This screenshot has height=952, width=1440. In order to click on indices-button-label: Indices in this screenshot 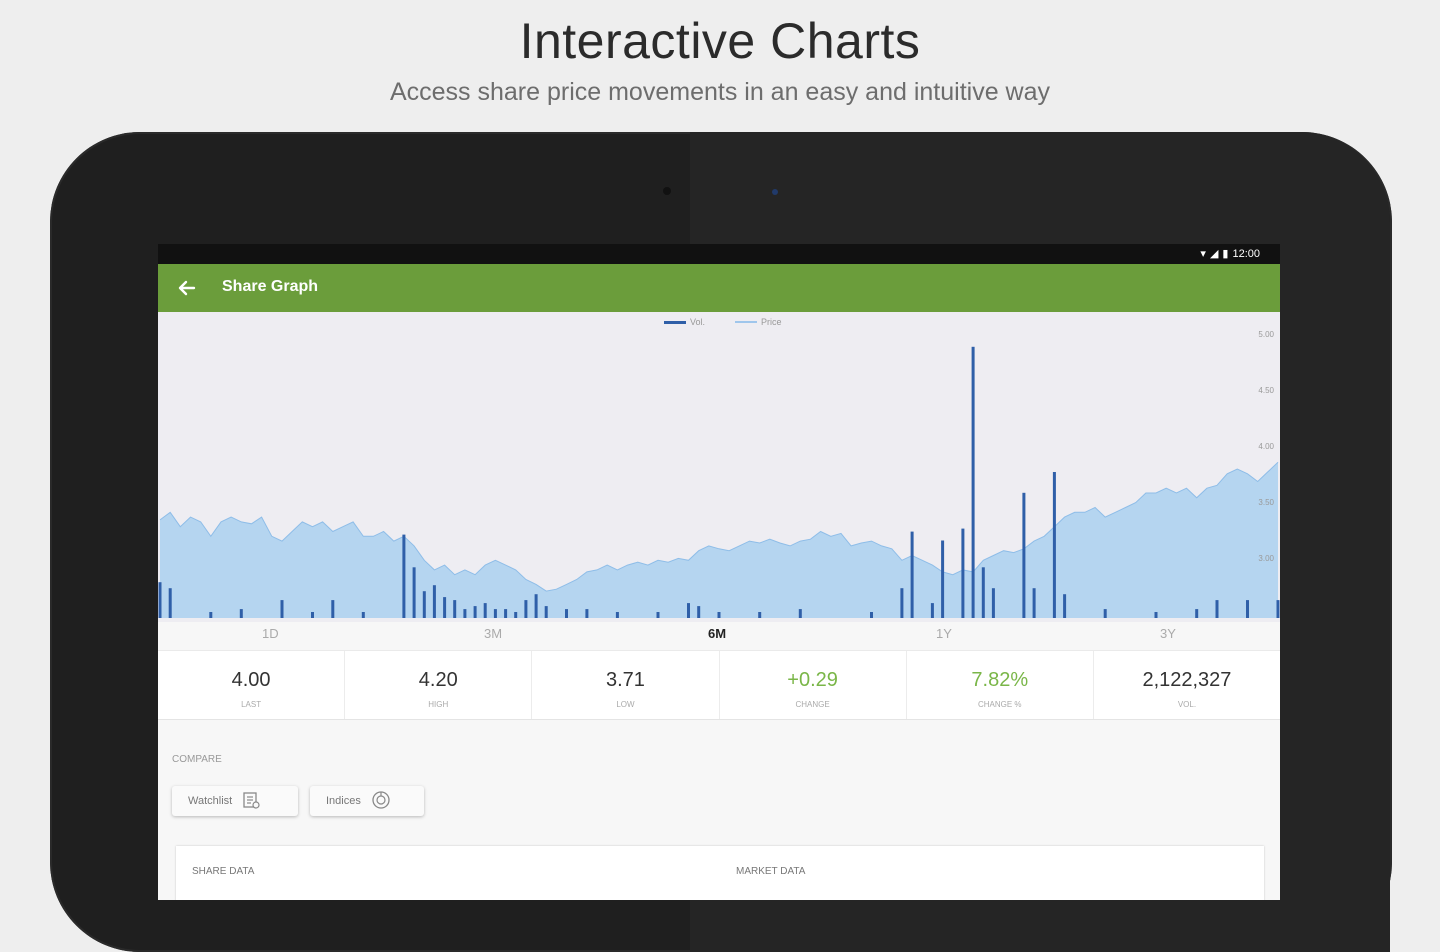, I will do `click(343, 801)`.